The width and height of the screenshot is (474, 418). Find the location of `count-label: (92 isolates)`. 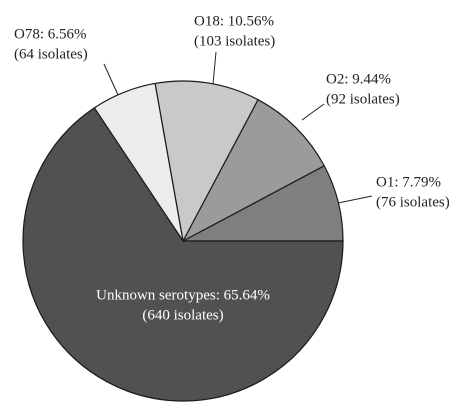

count-label: (92 isolates) is located at coordinates (363, 99).